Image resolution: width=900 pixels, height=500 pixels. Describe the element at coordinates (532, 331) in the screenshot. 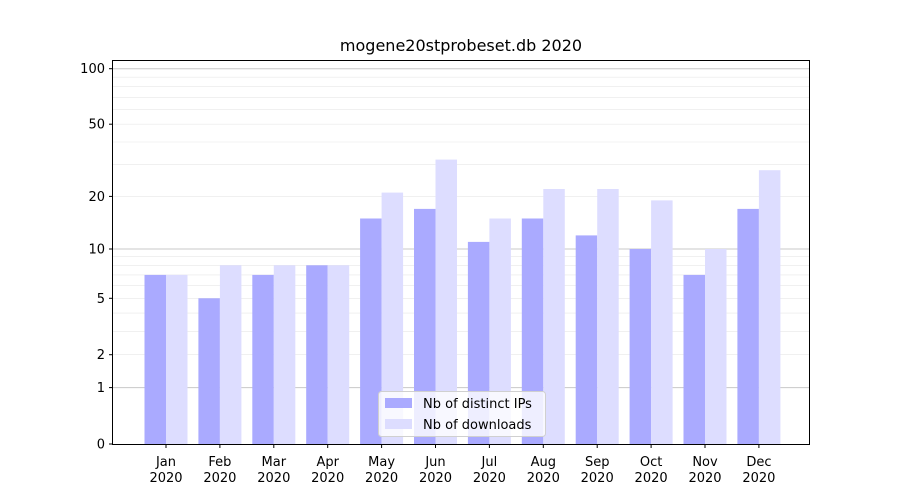

I see `bar-distinct-ips-aug` at that location.